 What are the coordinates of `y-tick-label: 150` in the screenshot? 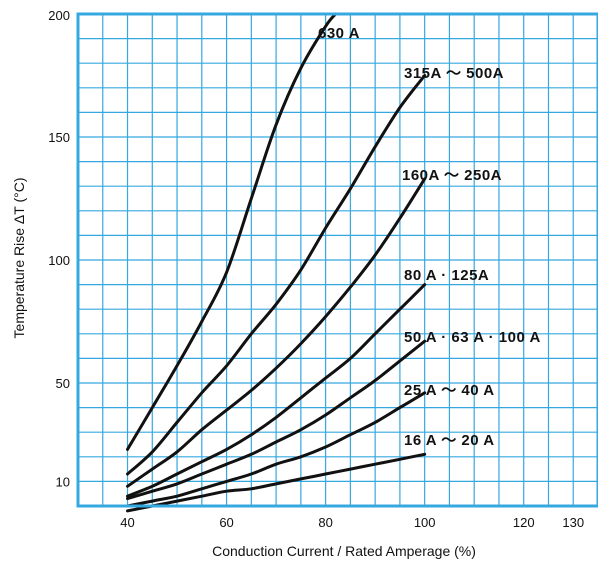 It's located at (59, 137).